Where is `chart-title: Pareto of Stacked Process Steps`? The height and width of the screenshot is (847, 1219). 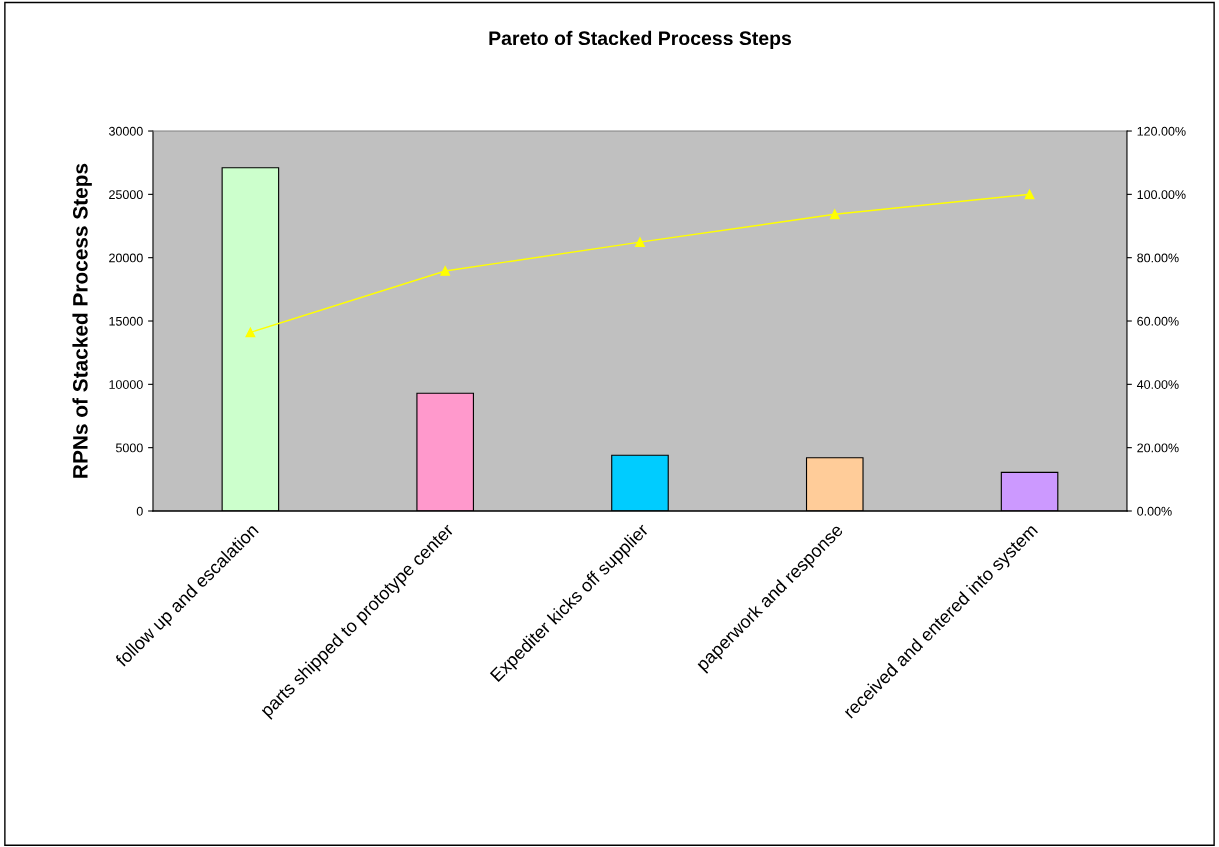 chart-title: Pareto of Stacked Process Steps is located at coordinates (640, 39).